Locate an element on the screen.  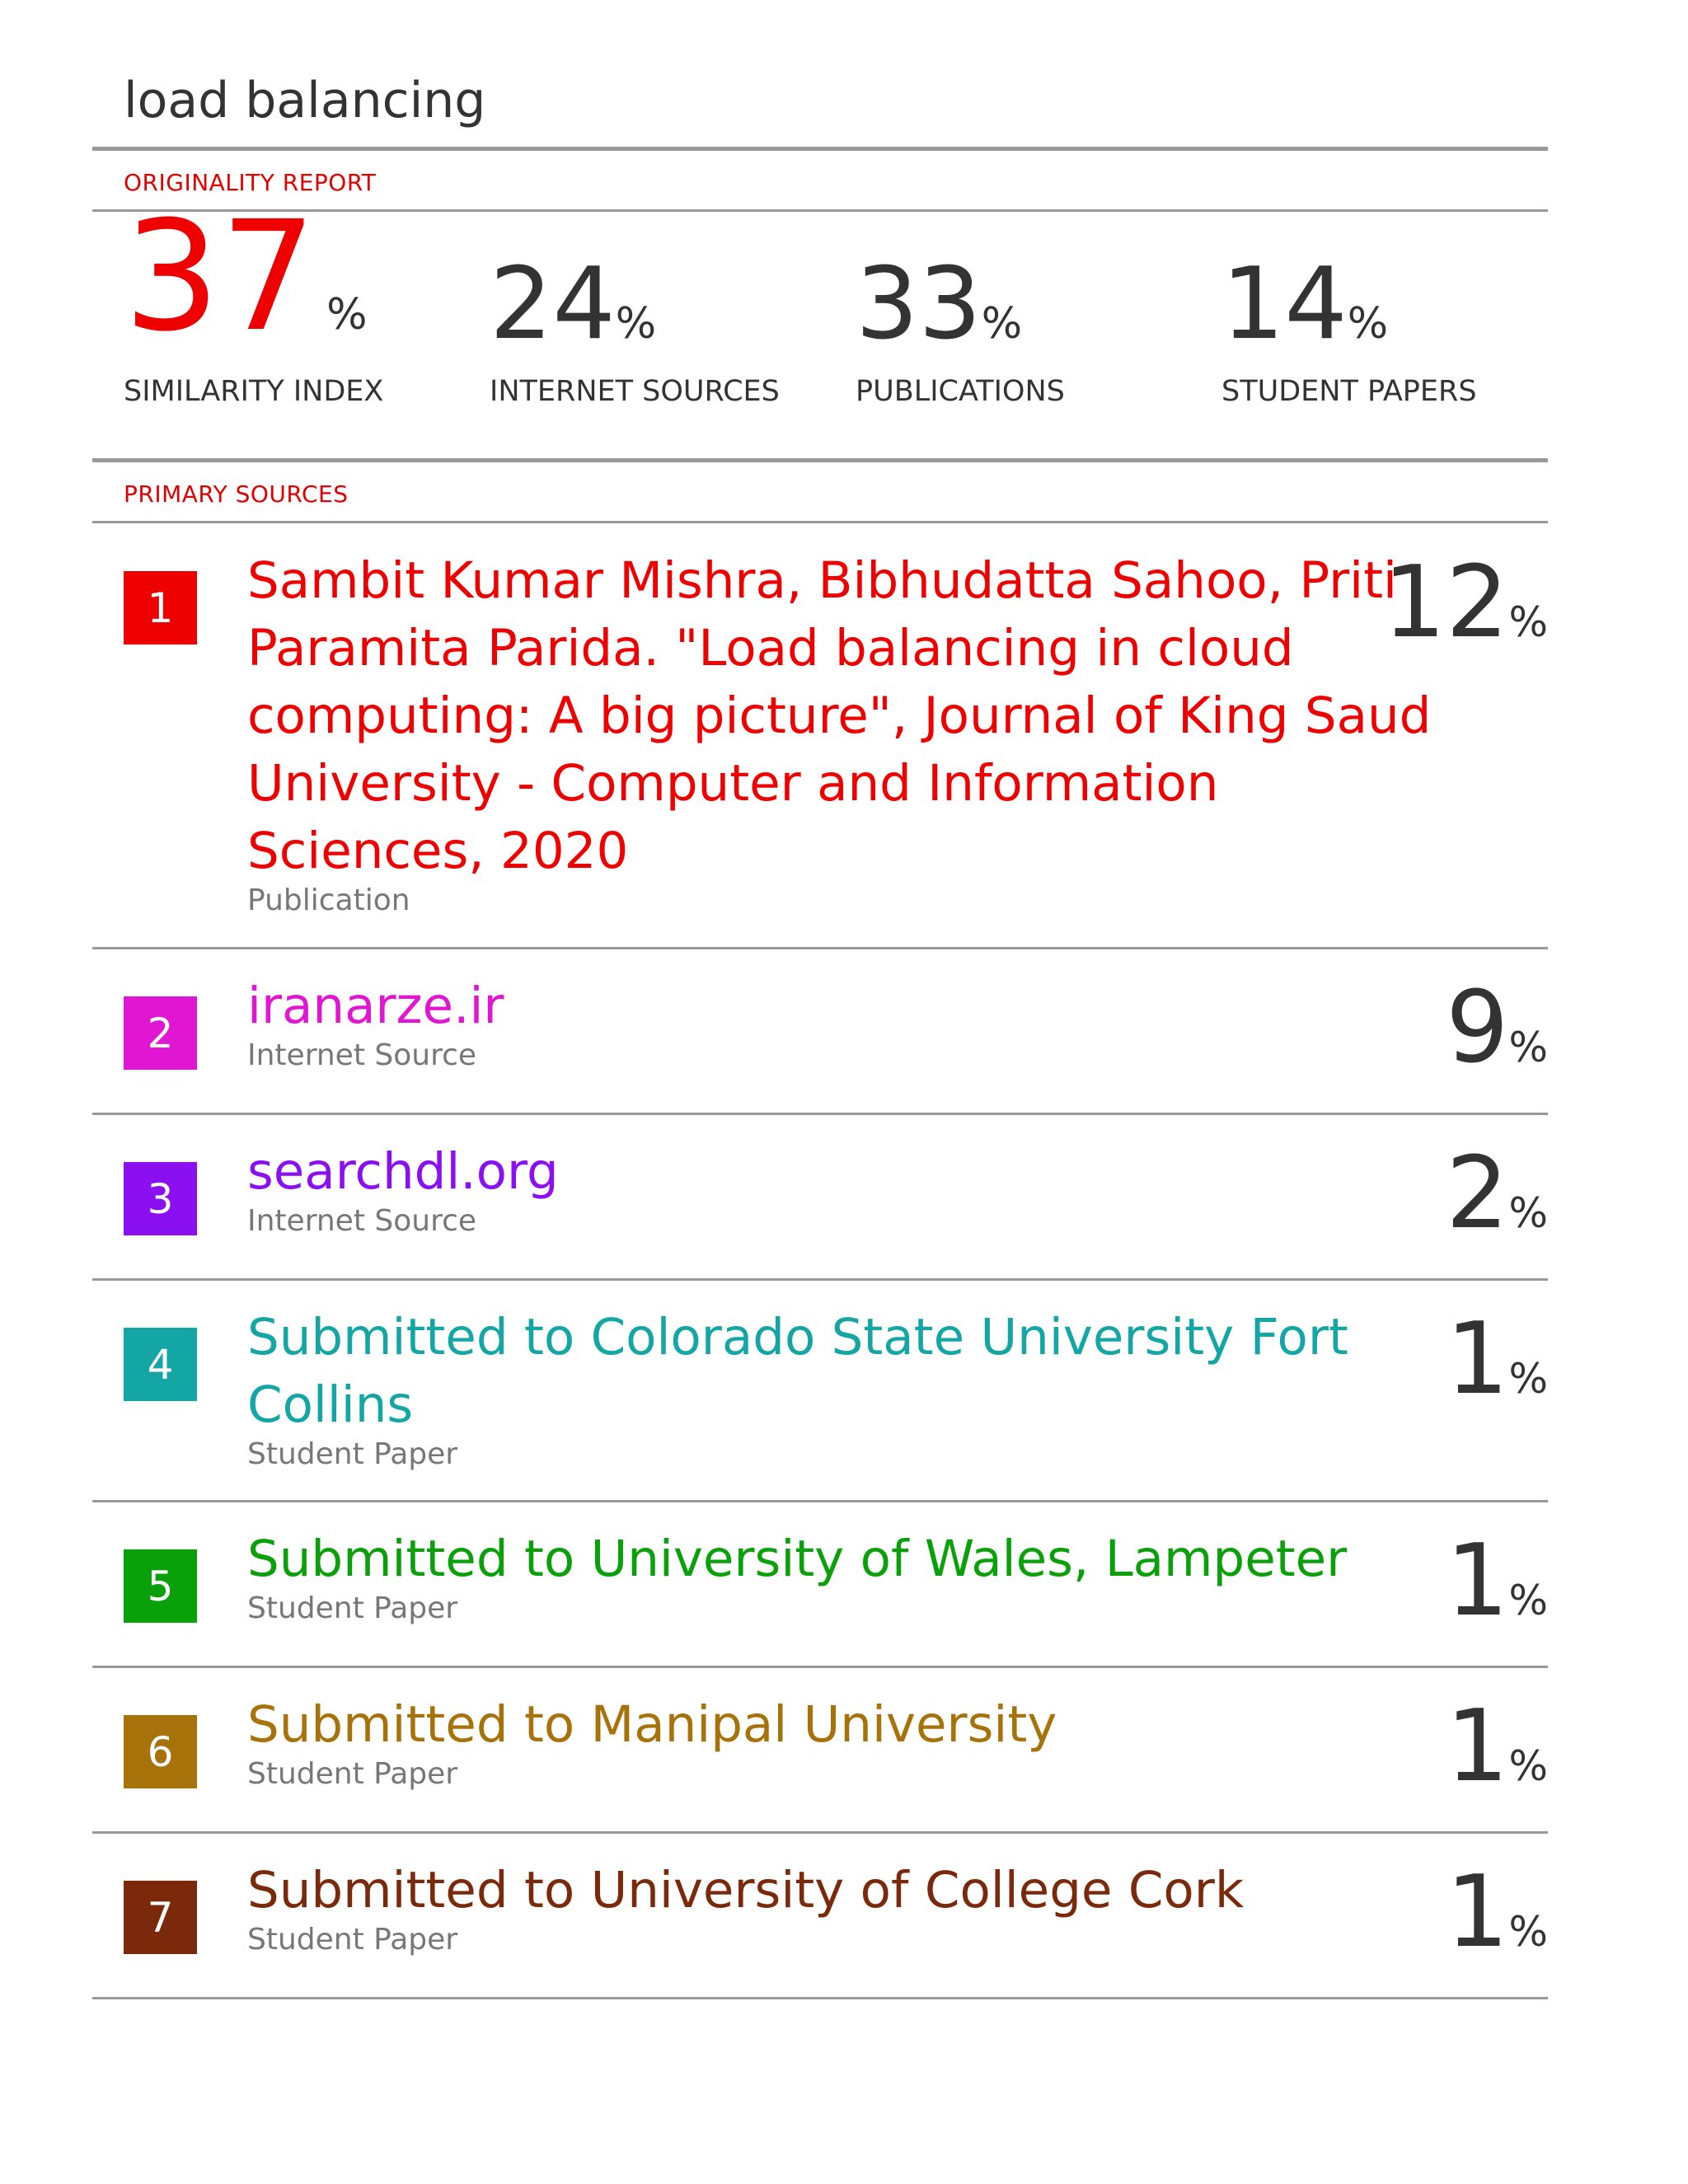
source-number-badge: 5 is located at coordinates (160, 1586).